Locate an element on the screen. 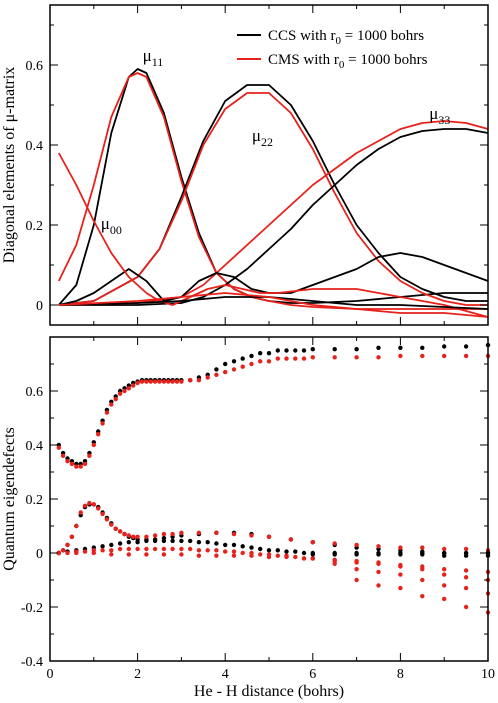 The width and height of the screenshot is (498, 703). legend-label-ccs: CCS with r0 = 1000 bohrs is located at coordinates (346, 37).